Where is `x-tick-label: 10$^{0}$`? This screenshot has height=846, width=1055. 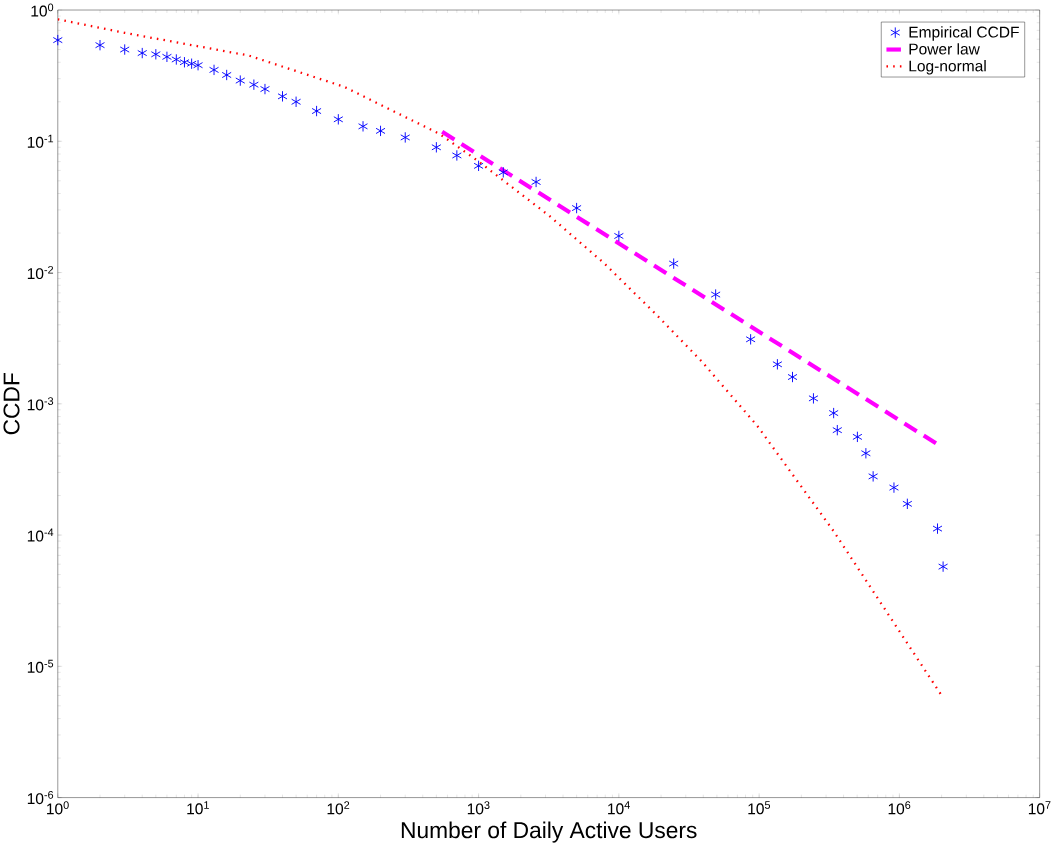 x-tick-label: 10$^{0}$ is located at coordinates (58, 808).